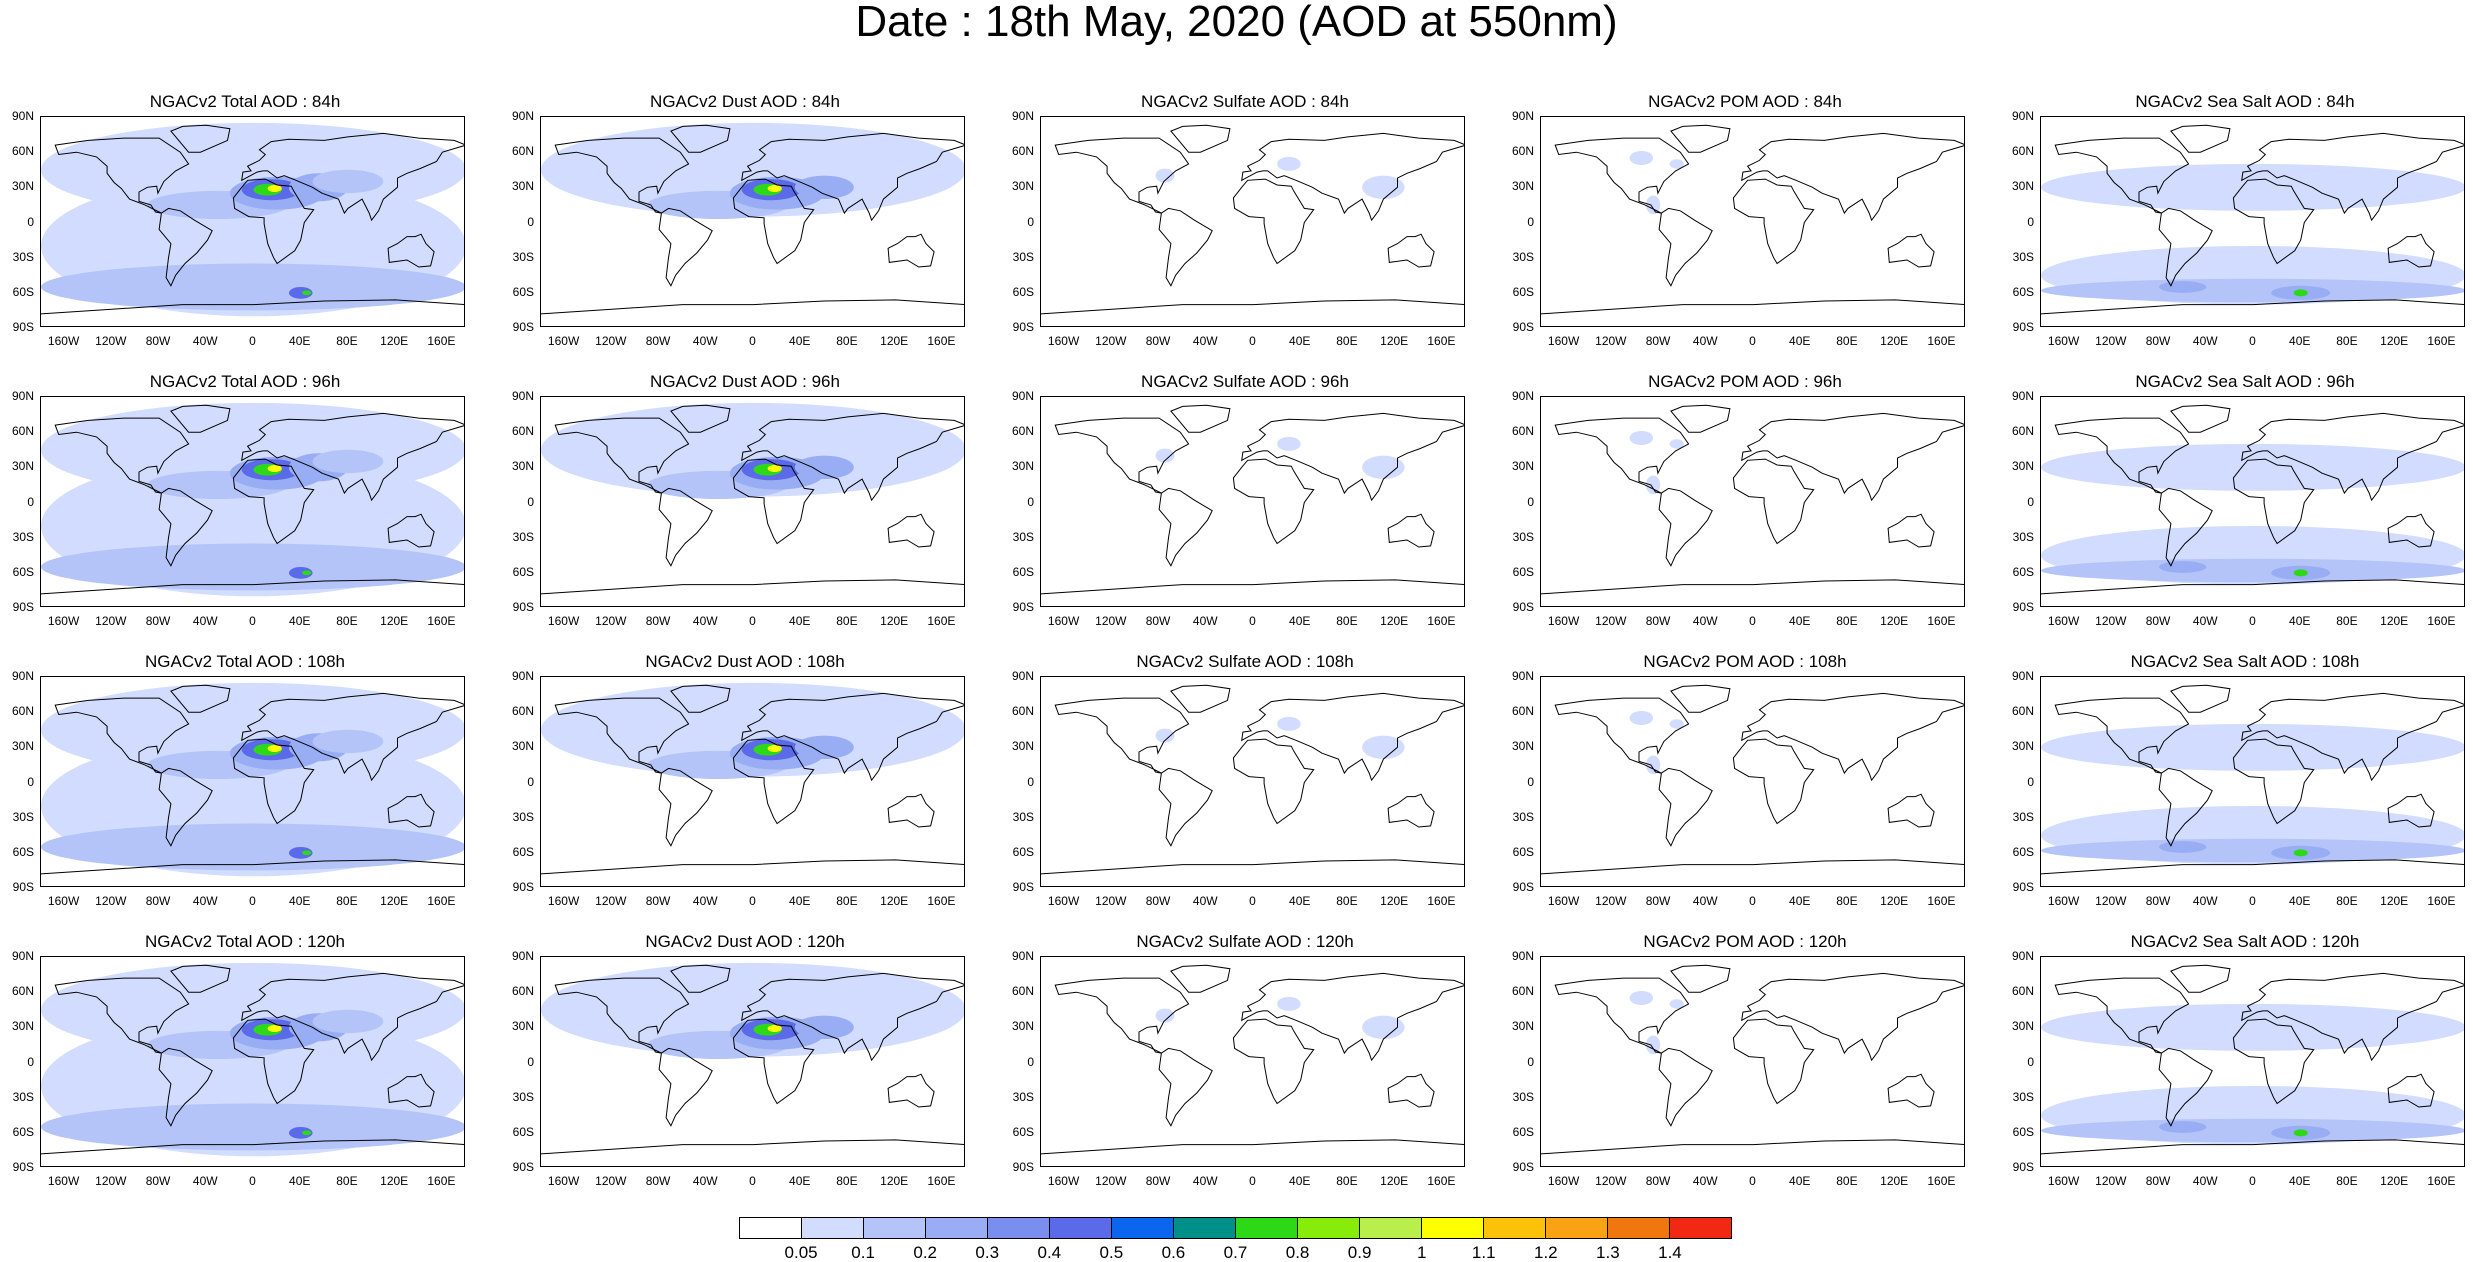 This screenshot has height=1262, width=2473. What do you see at coordinates (1745, 101) in the screenshot?
I see `panel-title: NGACv2 POM AOD : 84h` at bounding box center [1745, 101].